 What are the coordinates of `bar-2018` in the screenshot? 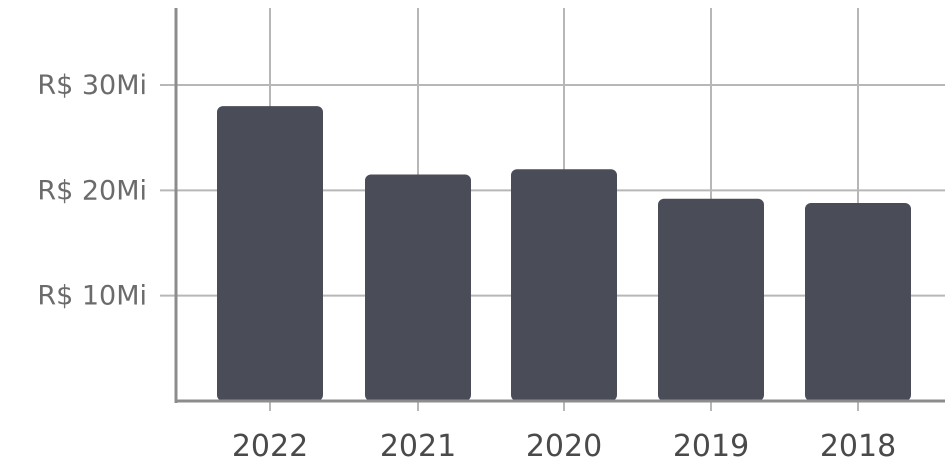 It's located at (858, 301).